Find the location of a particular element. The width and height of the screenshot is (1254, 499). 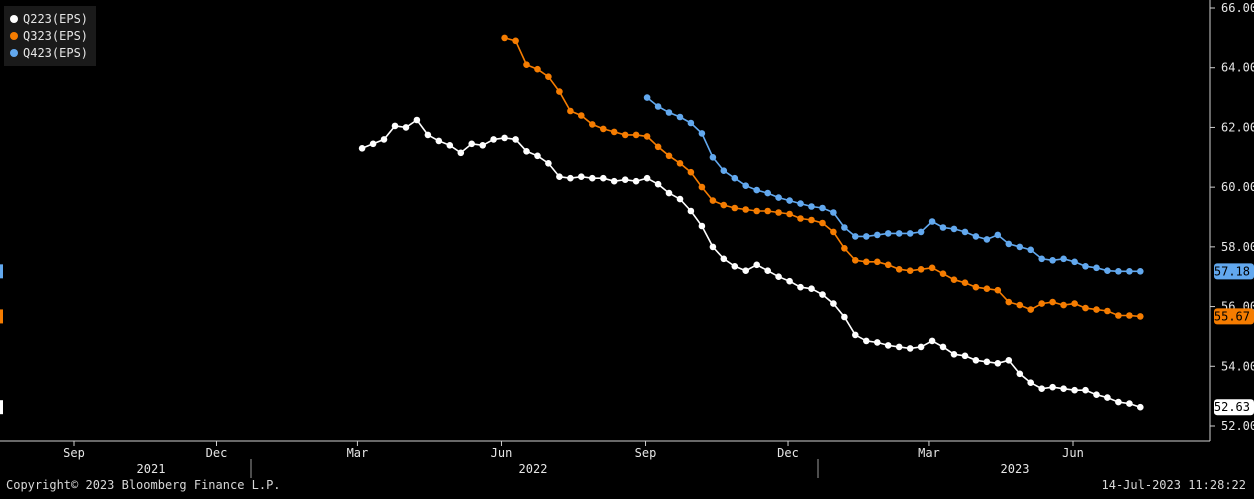

copyright-text: Copyright© 2023 Bloomberg Finance L.P. is located at coordinates (143, 485).